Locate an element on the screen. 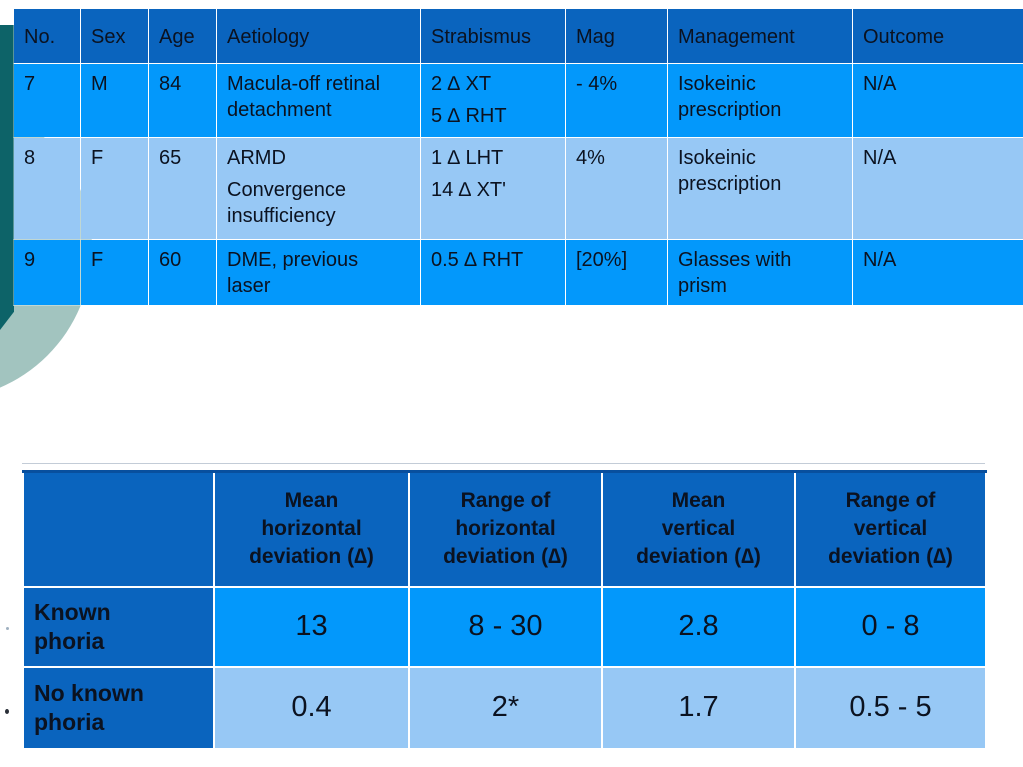 The height and width of the screenshot is (767, 1023). table-row: No known phoria 0.4 2* 1.7 0.5 - 5 is located at coordinates (504, 707).